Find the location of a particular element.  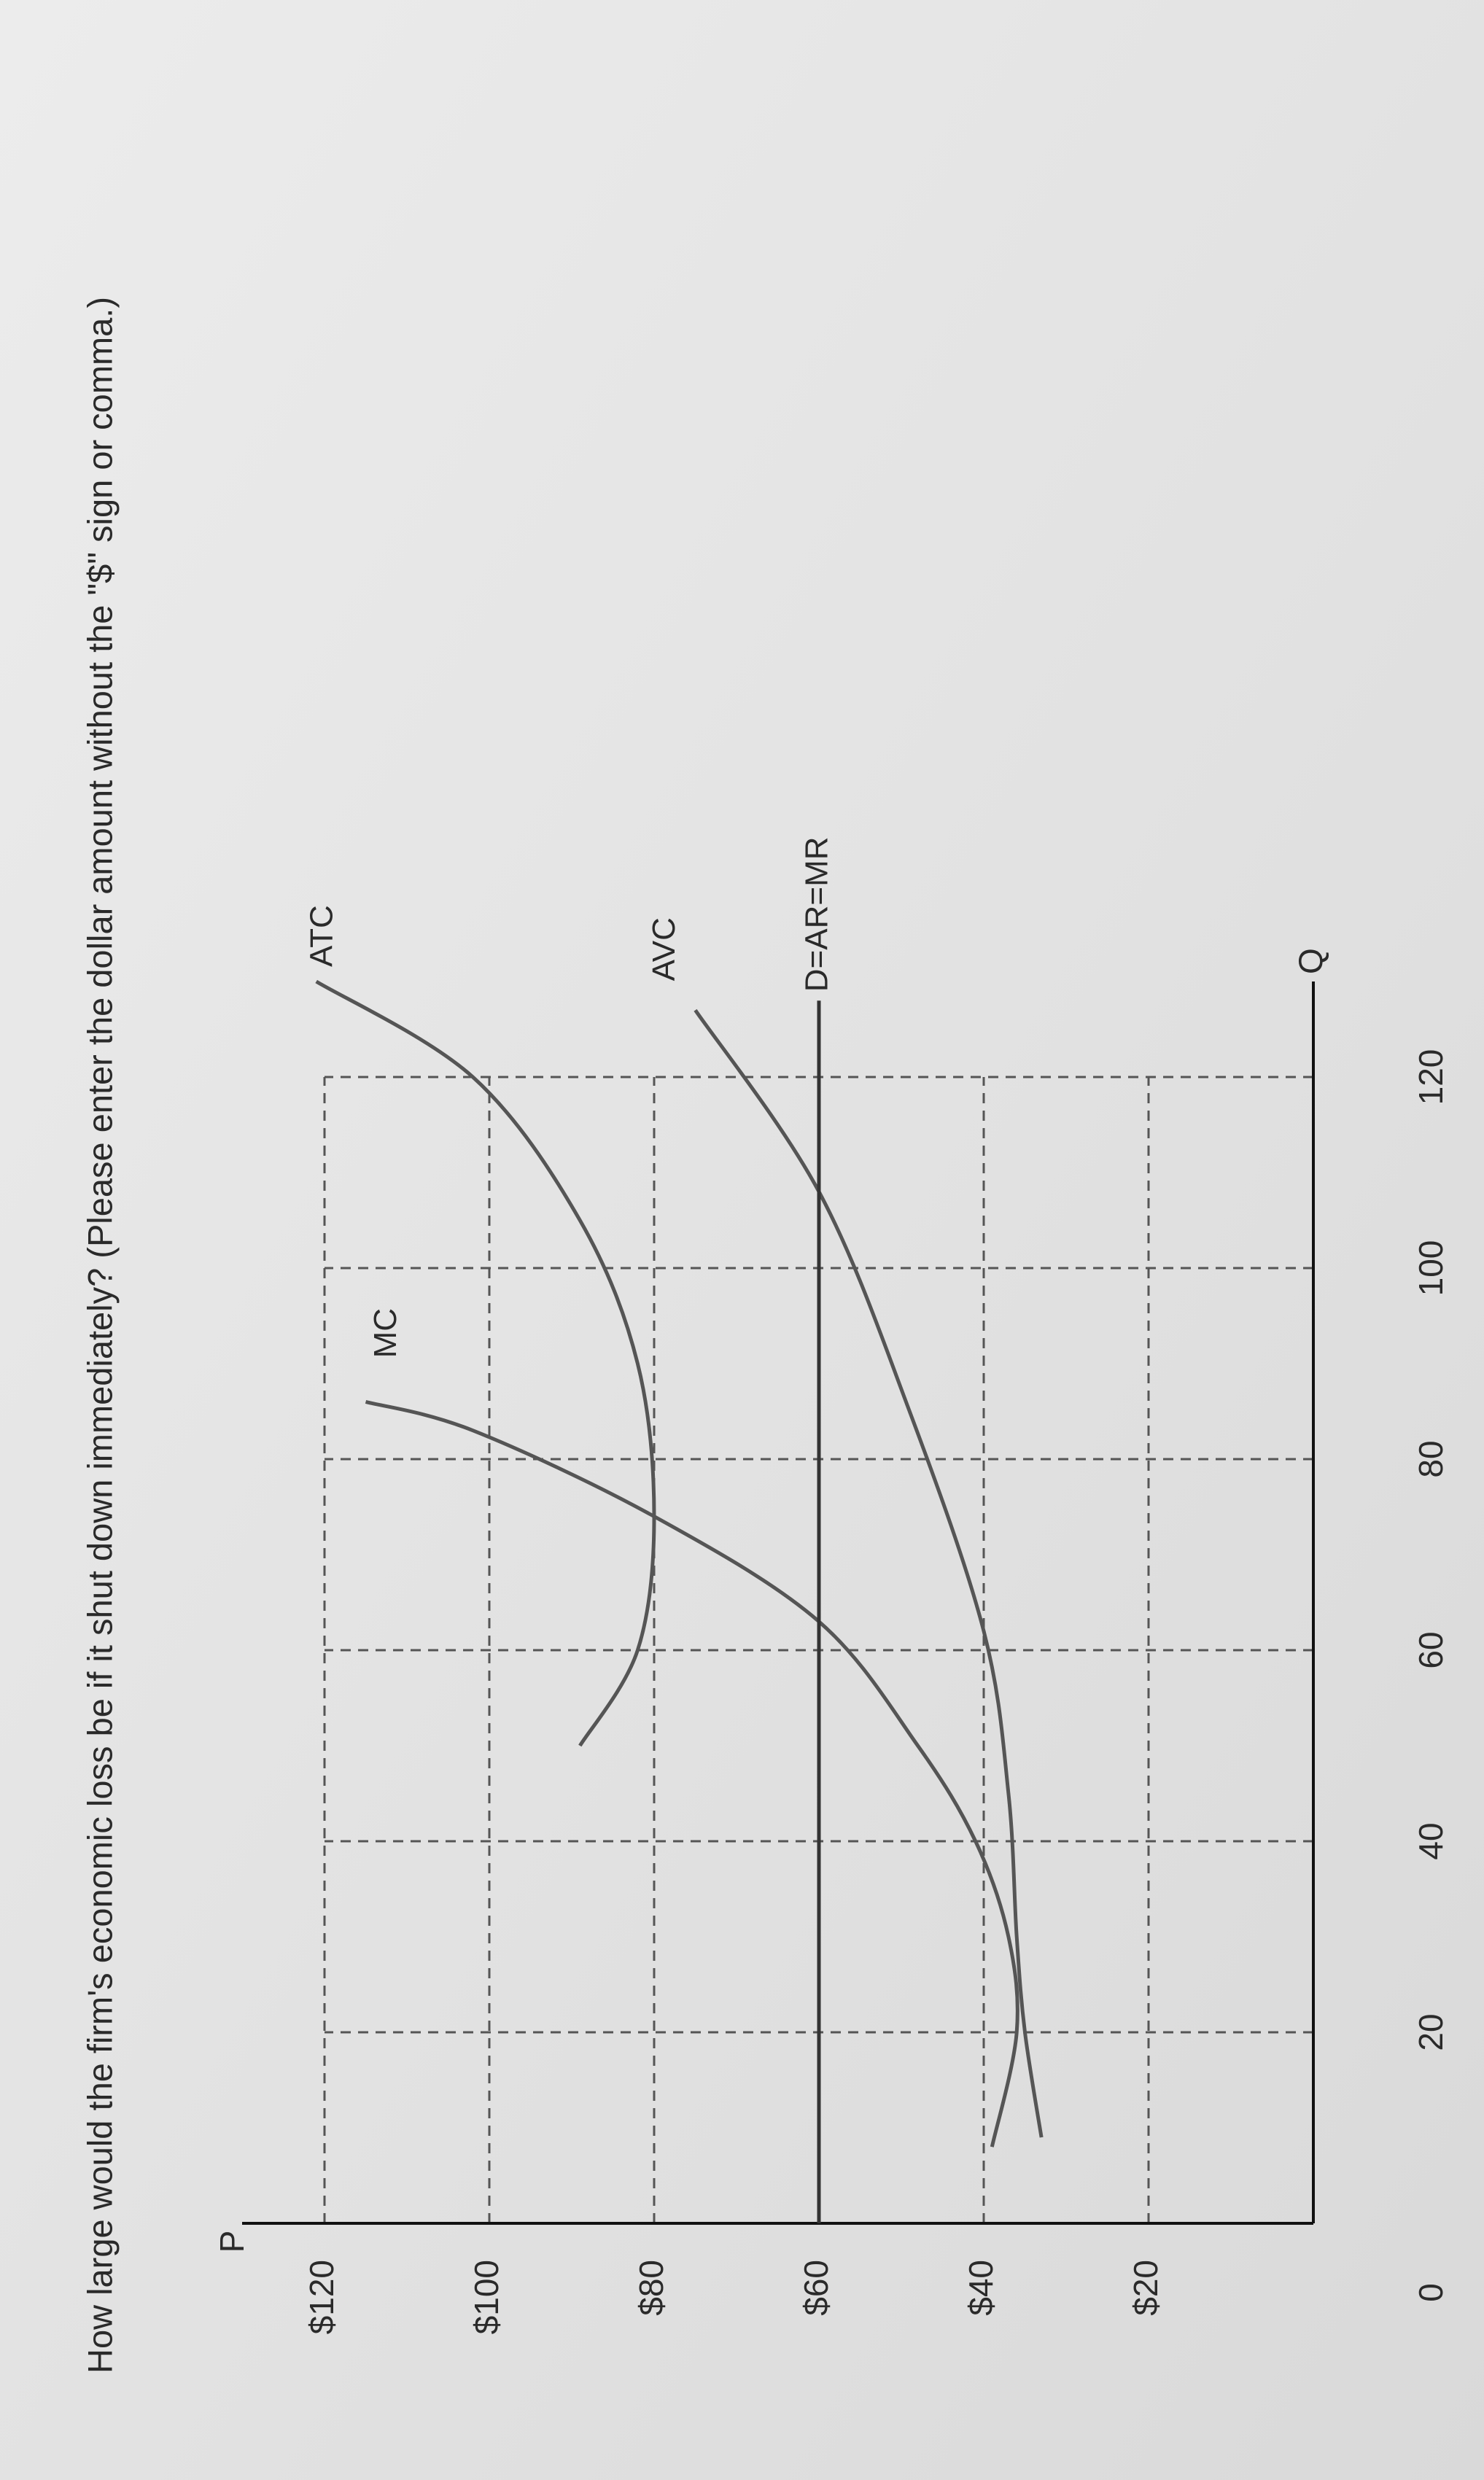

y-tick-label: $80 is located at coordinates (651, 2288).